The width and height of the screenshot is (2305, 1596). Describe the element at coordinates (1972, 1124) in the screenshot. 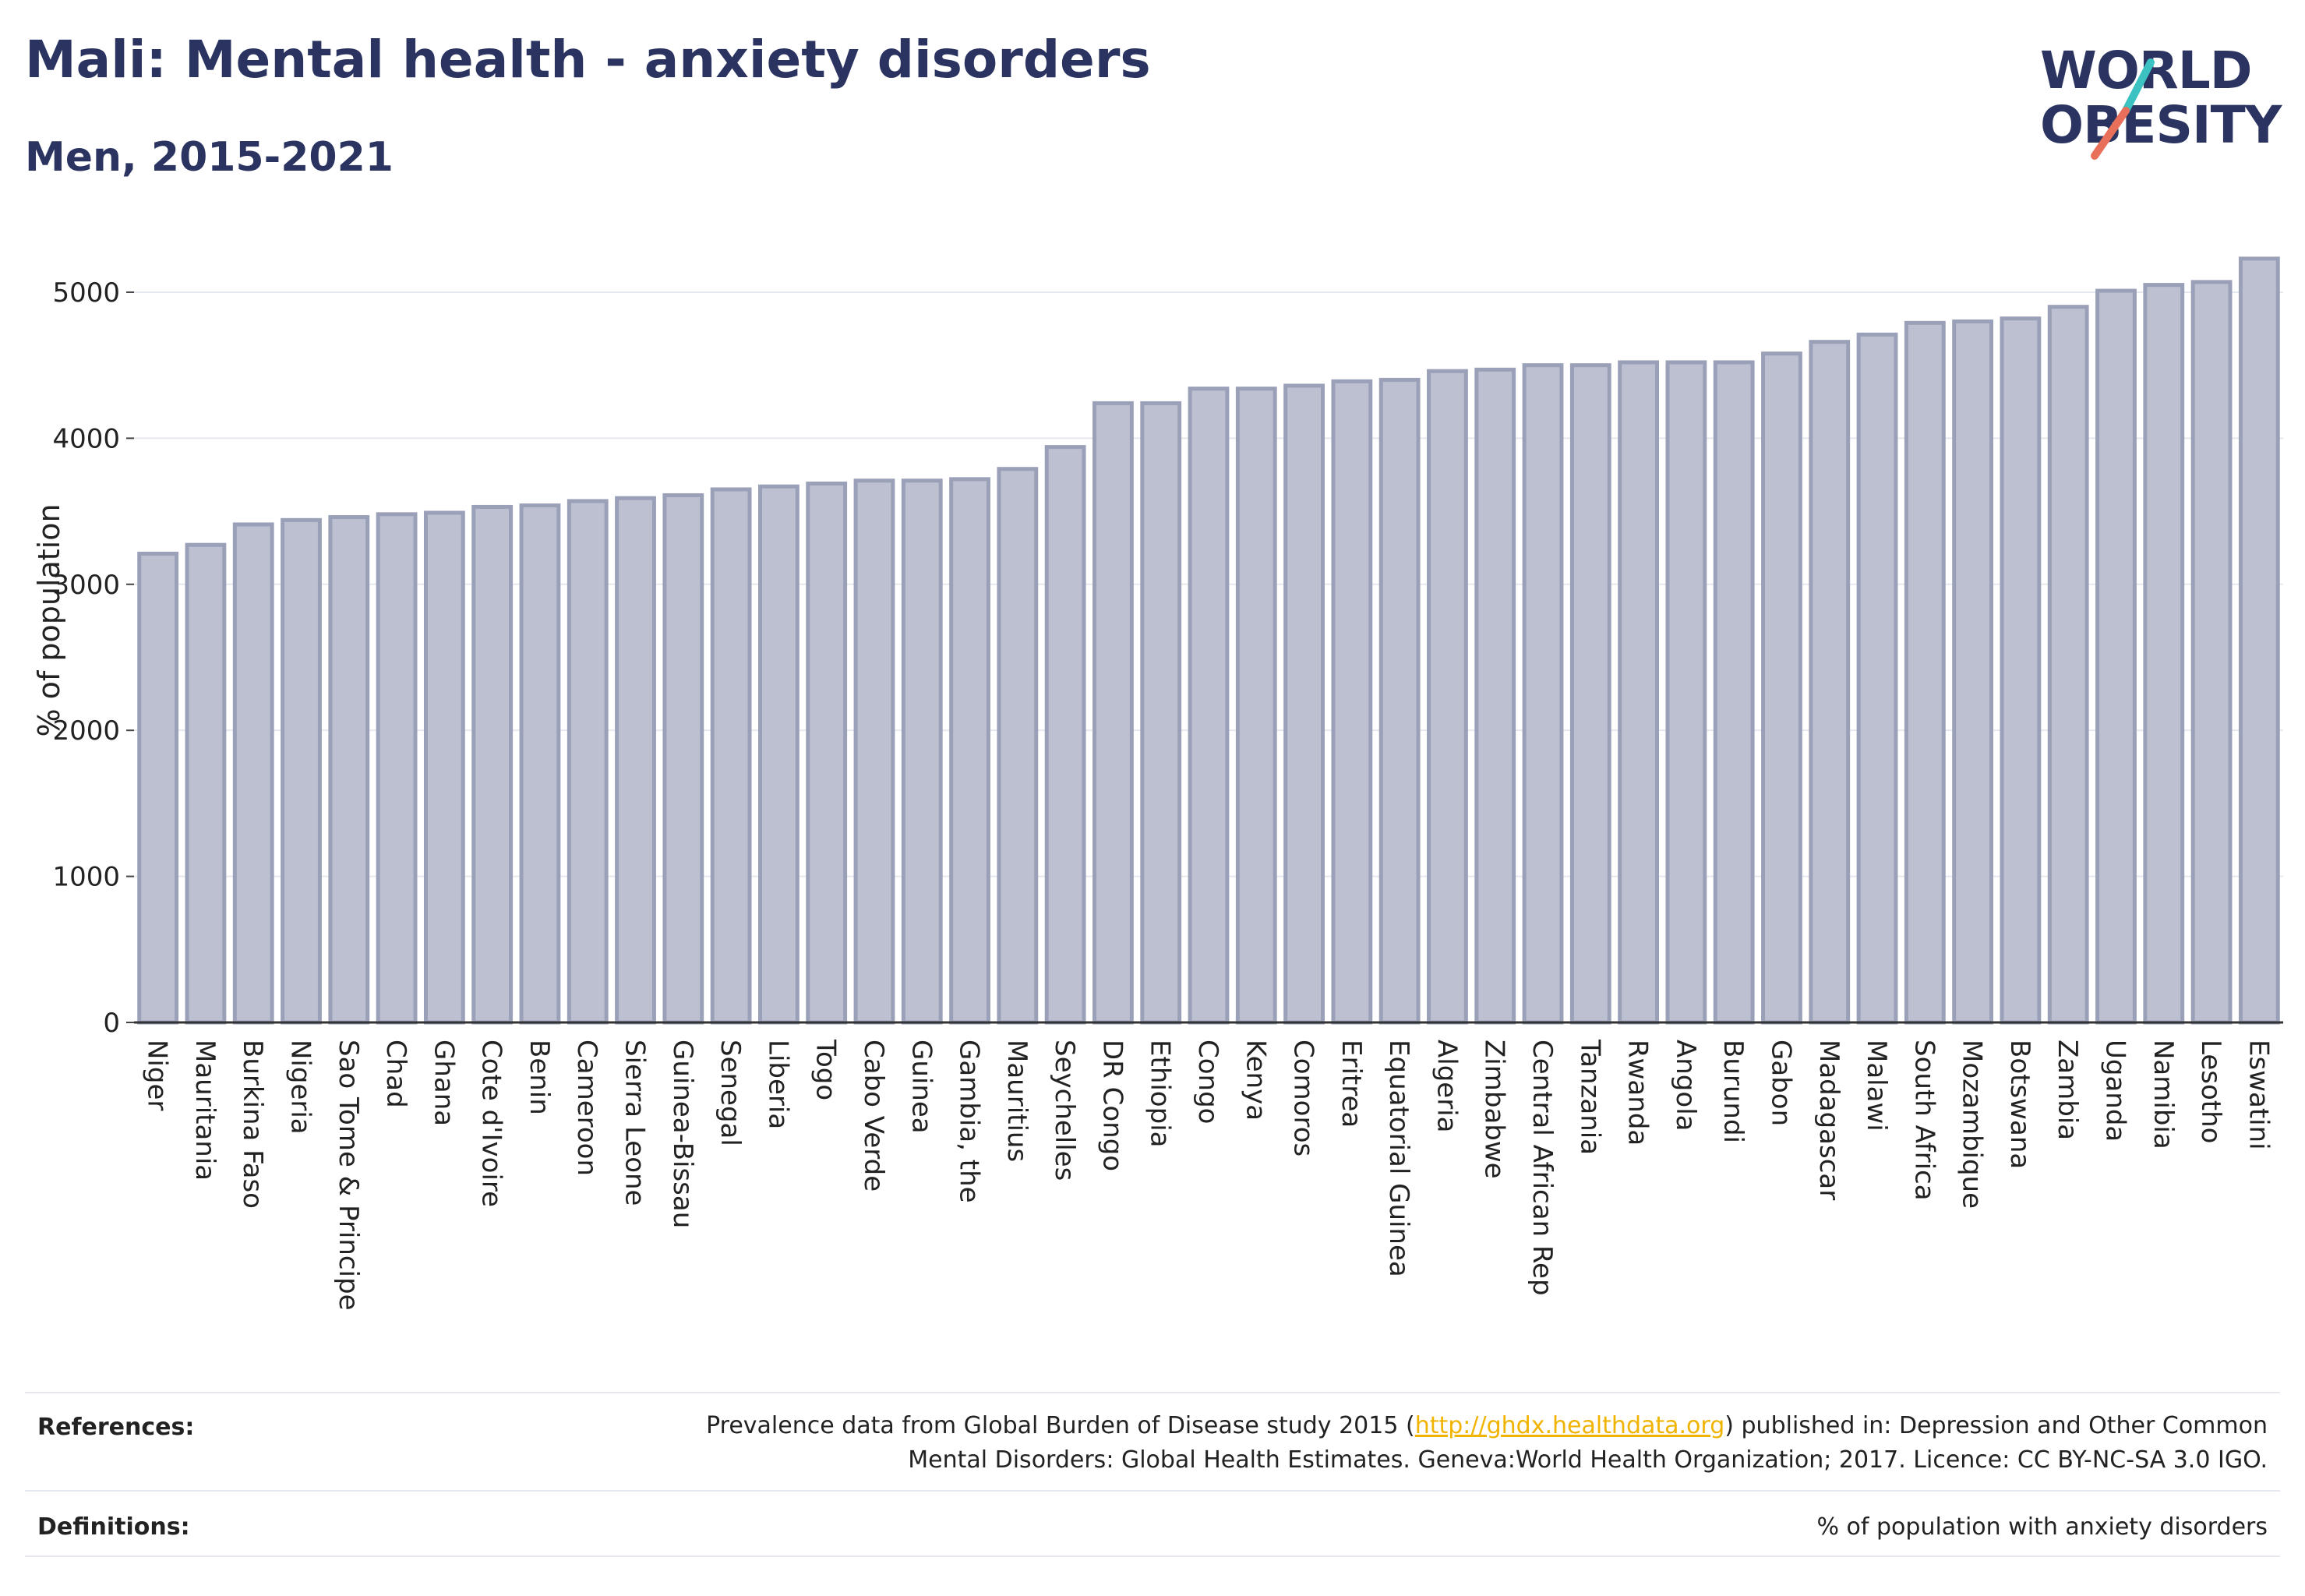

I see `x-tick-label: Mozambique` at that location.